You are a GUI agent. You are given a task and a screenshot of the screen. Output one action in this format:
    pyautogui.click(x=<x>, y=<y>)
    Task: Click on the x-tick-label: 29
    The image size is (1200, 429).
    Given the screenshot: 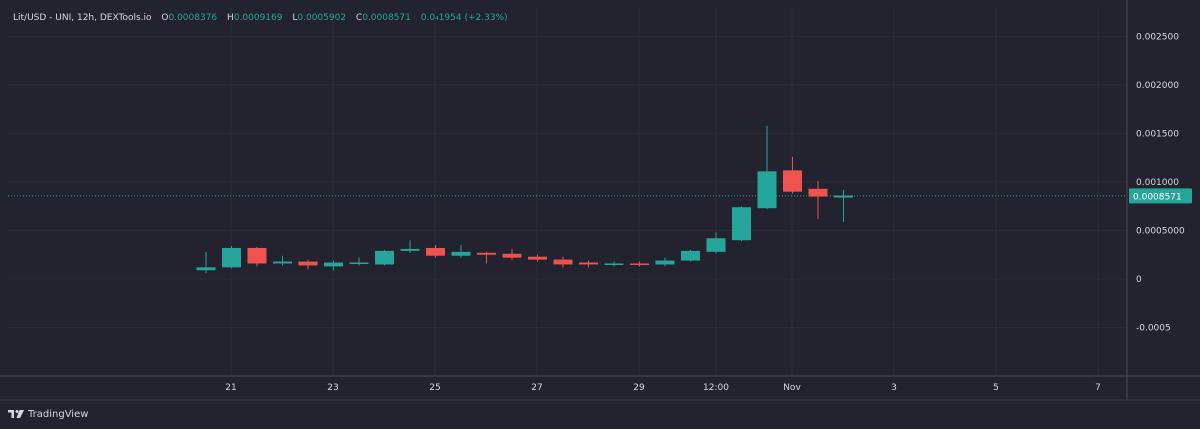 What is the action you would take?
    pyautogui.click(x=639, y=388)
    